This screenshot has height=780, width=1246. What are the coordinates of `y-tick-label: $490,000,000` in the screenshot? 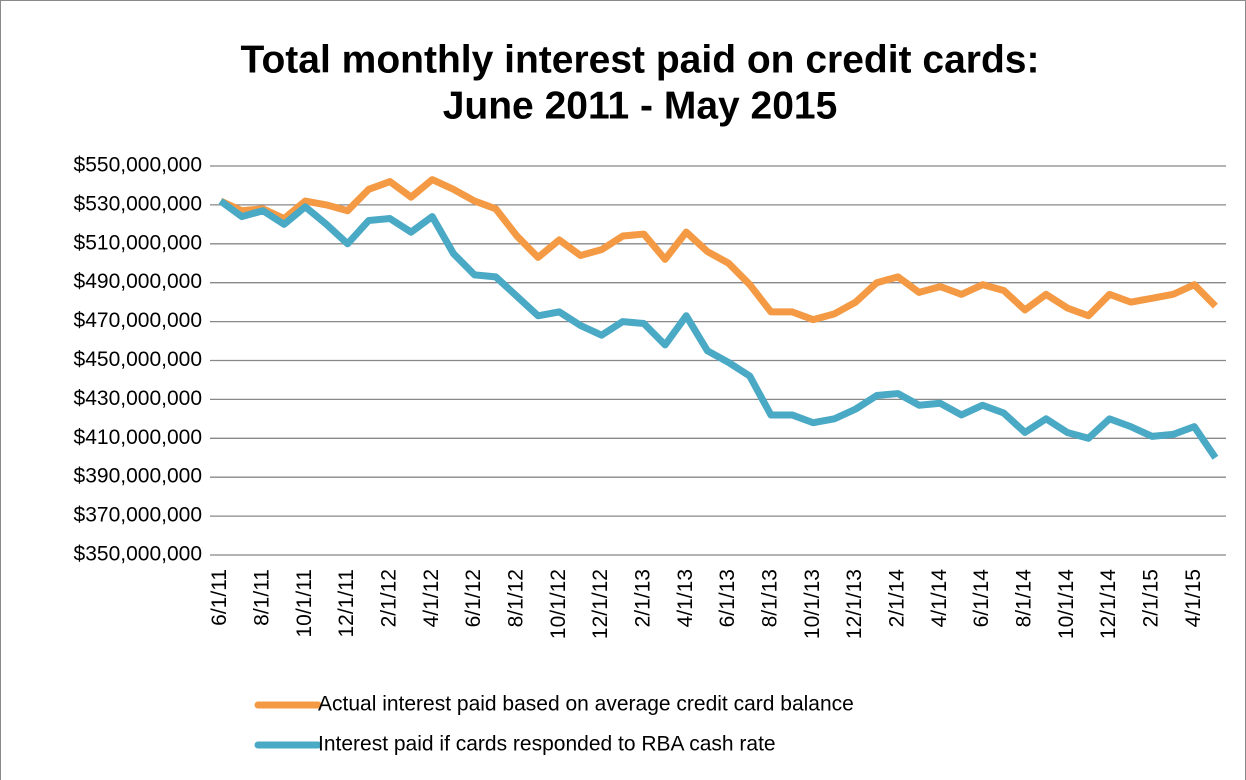 It's located at (138, 281).